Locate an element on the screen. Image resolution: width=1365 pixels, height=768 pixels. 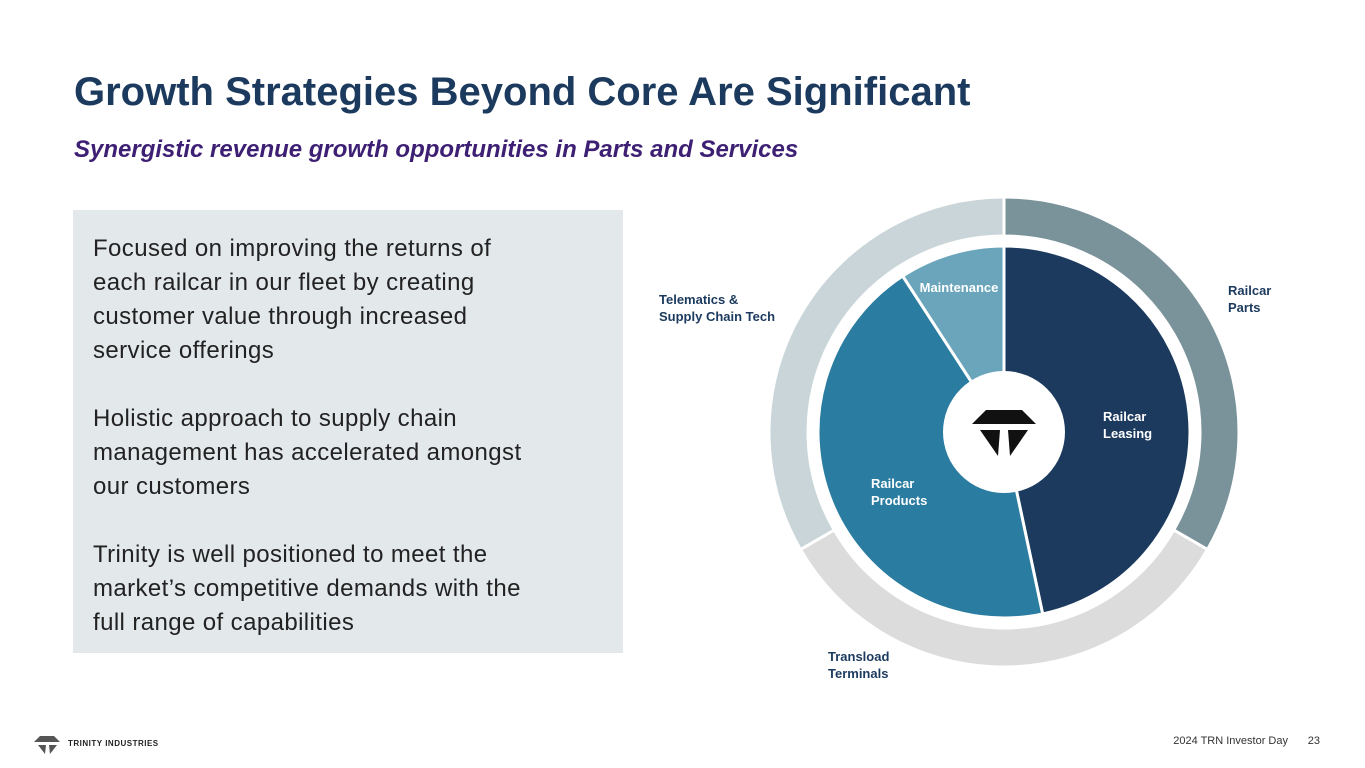
paragraph-line: Focused on improving the returns of is located at coordinates (292, 248).